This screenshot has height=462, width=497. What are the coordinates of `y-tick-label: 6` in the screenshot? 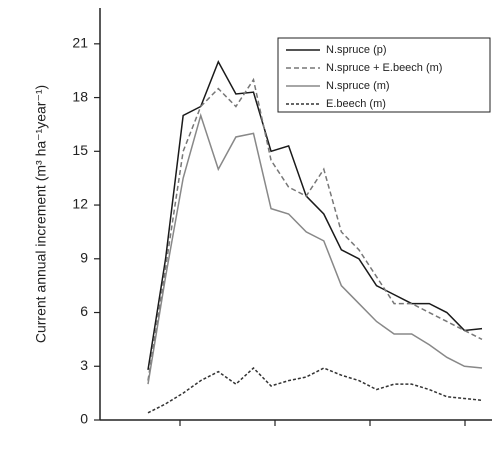 It's located at (84, 311).